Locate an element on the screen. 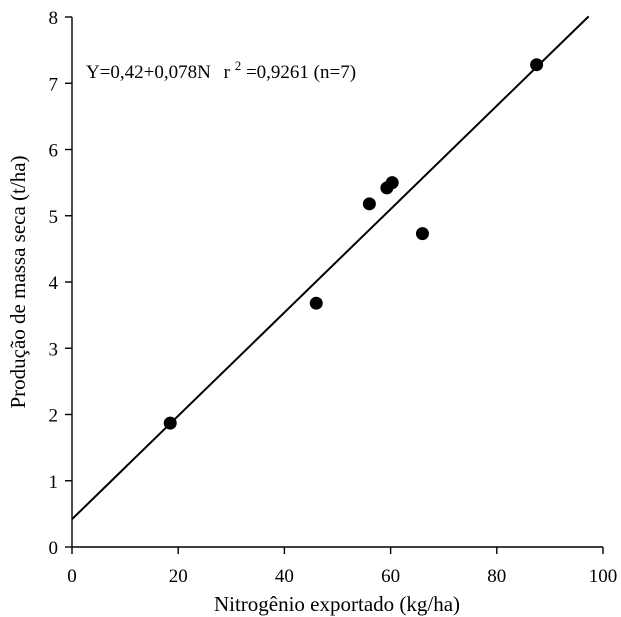 Image resolution: width=621 pixels, height=617 pixels. y-tick-label: 2 is located at coordinates (54, 416).